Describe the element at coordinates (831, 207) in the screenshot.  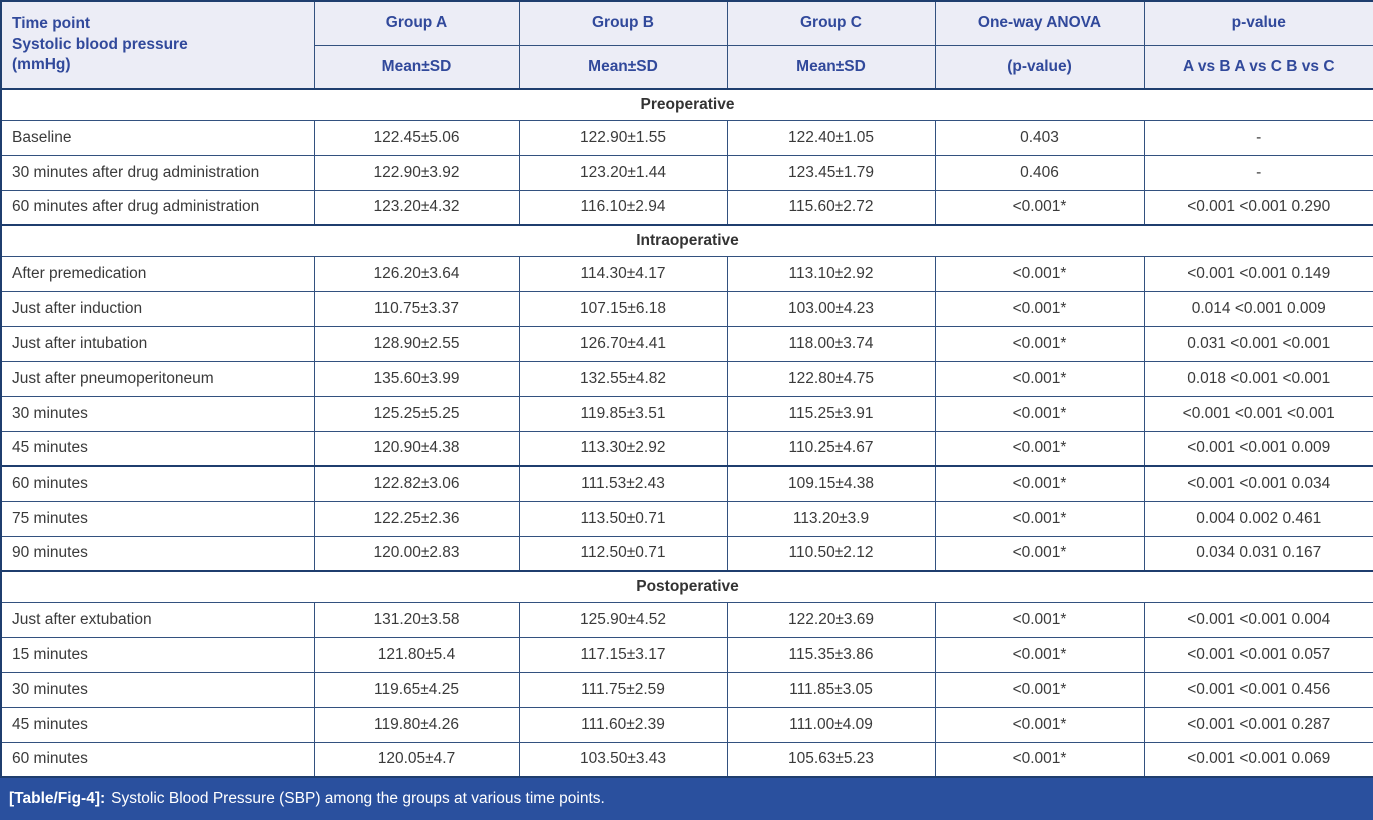
I see `cell-group-c: 115.60±2.72` at that location.